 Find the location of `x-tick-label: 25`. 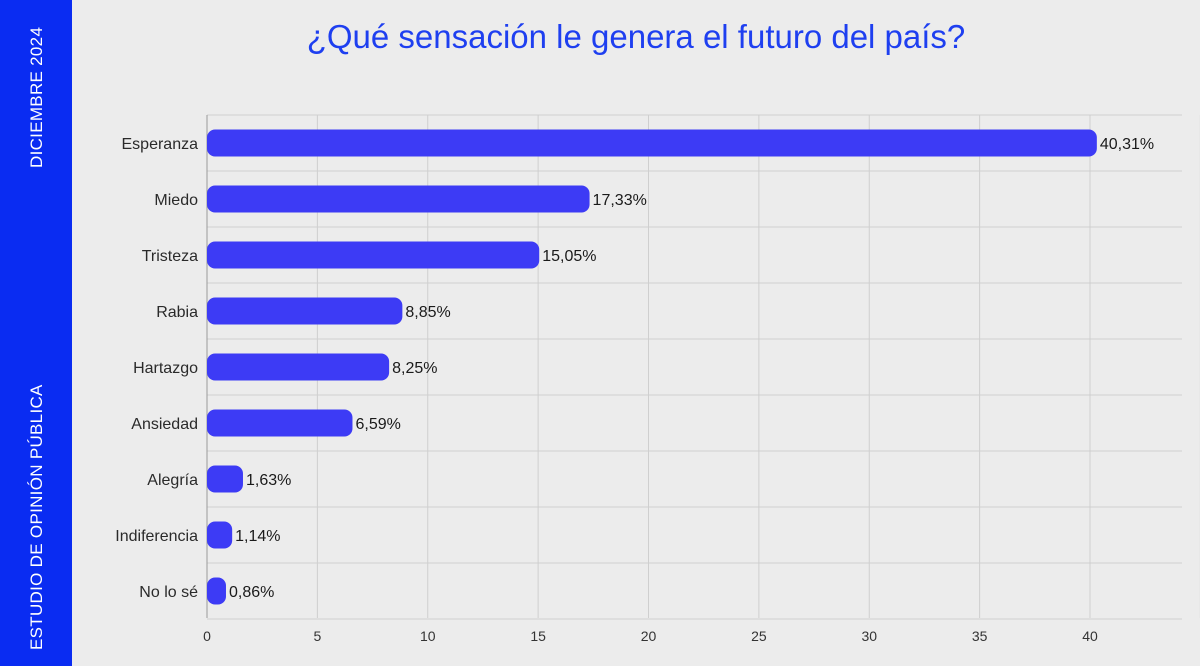

x-tick-label: 25 is located at coordinates (759, 636).